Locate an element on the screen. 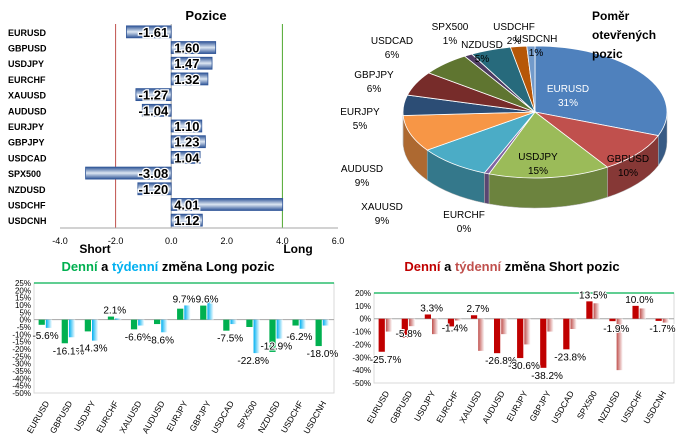 Image resolution: width=680 pixels, height=442 pixels. pie-label-name: AUDUSD is located at coordinates (362, 169).